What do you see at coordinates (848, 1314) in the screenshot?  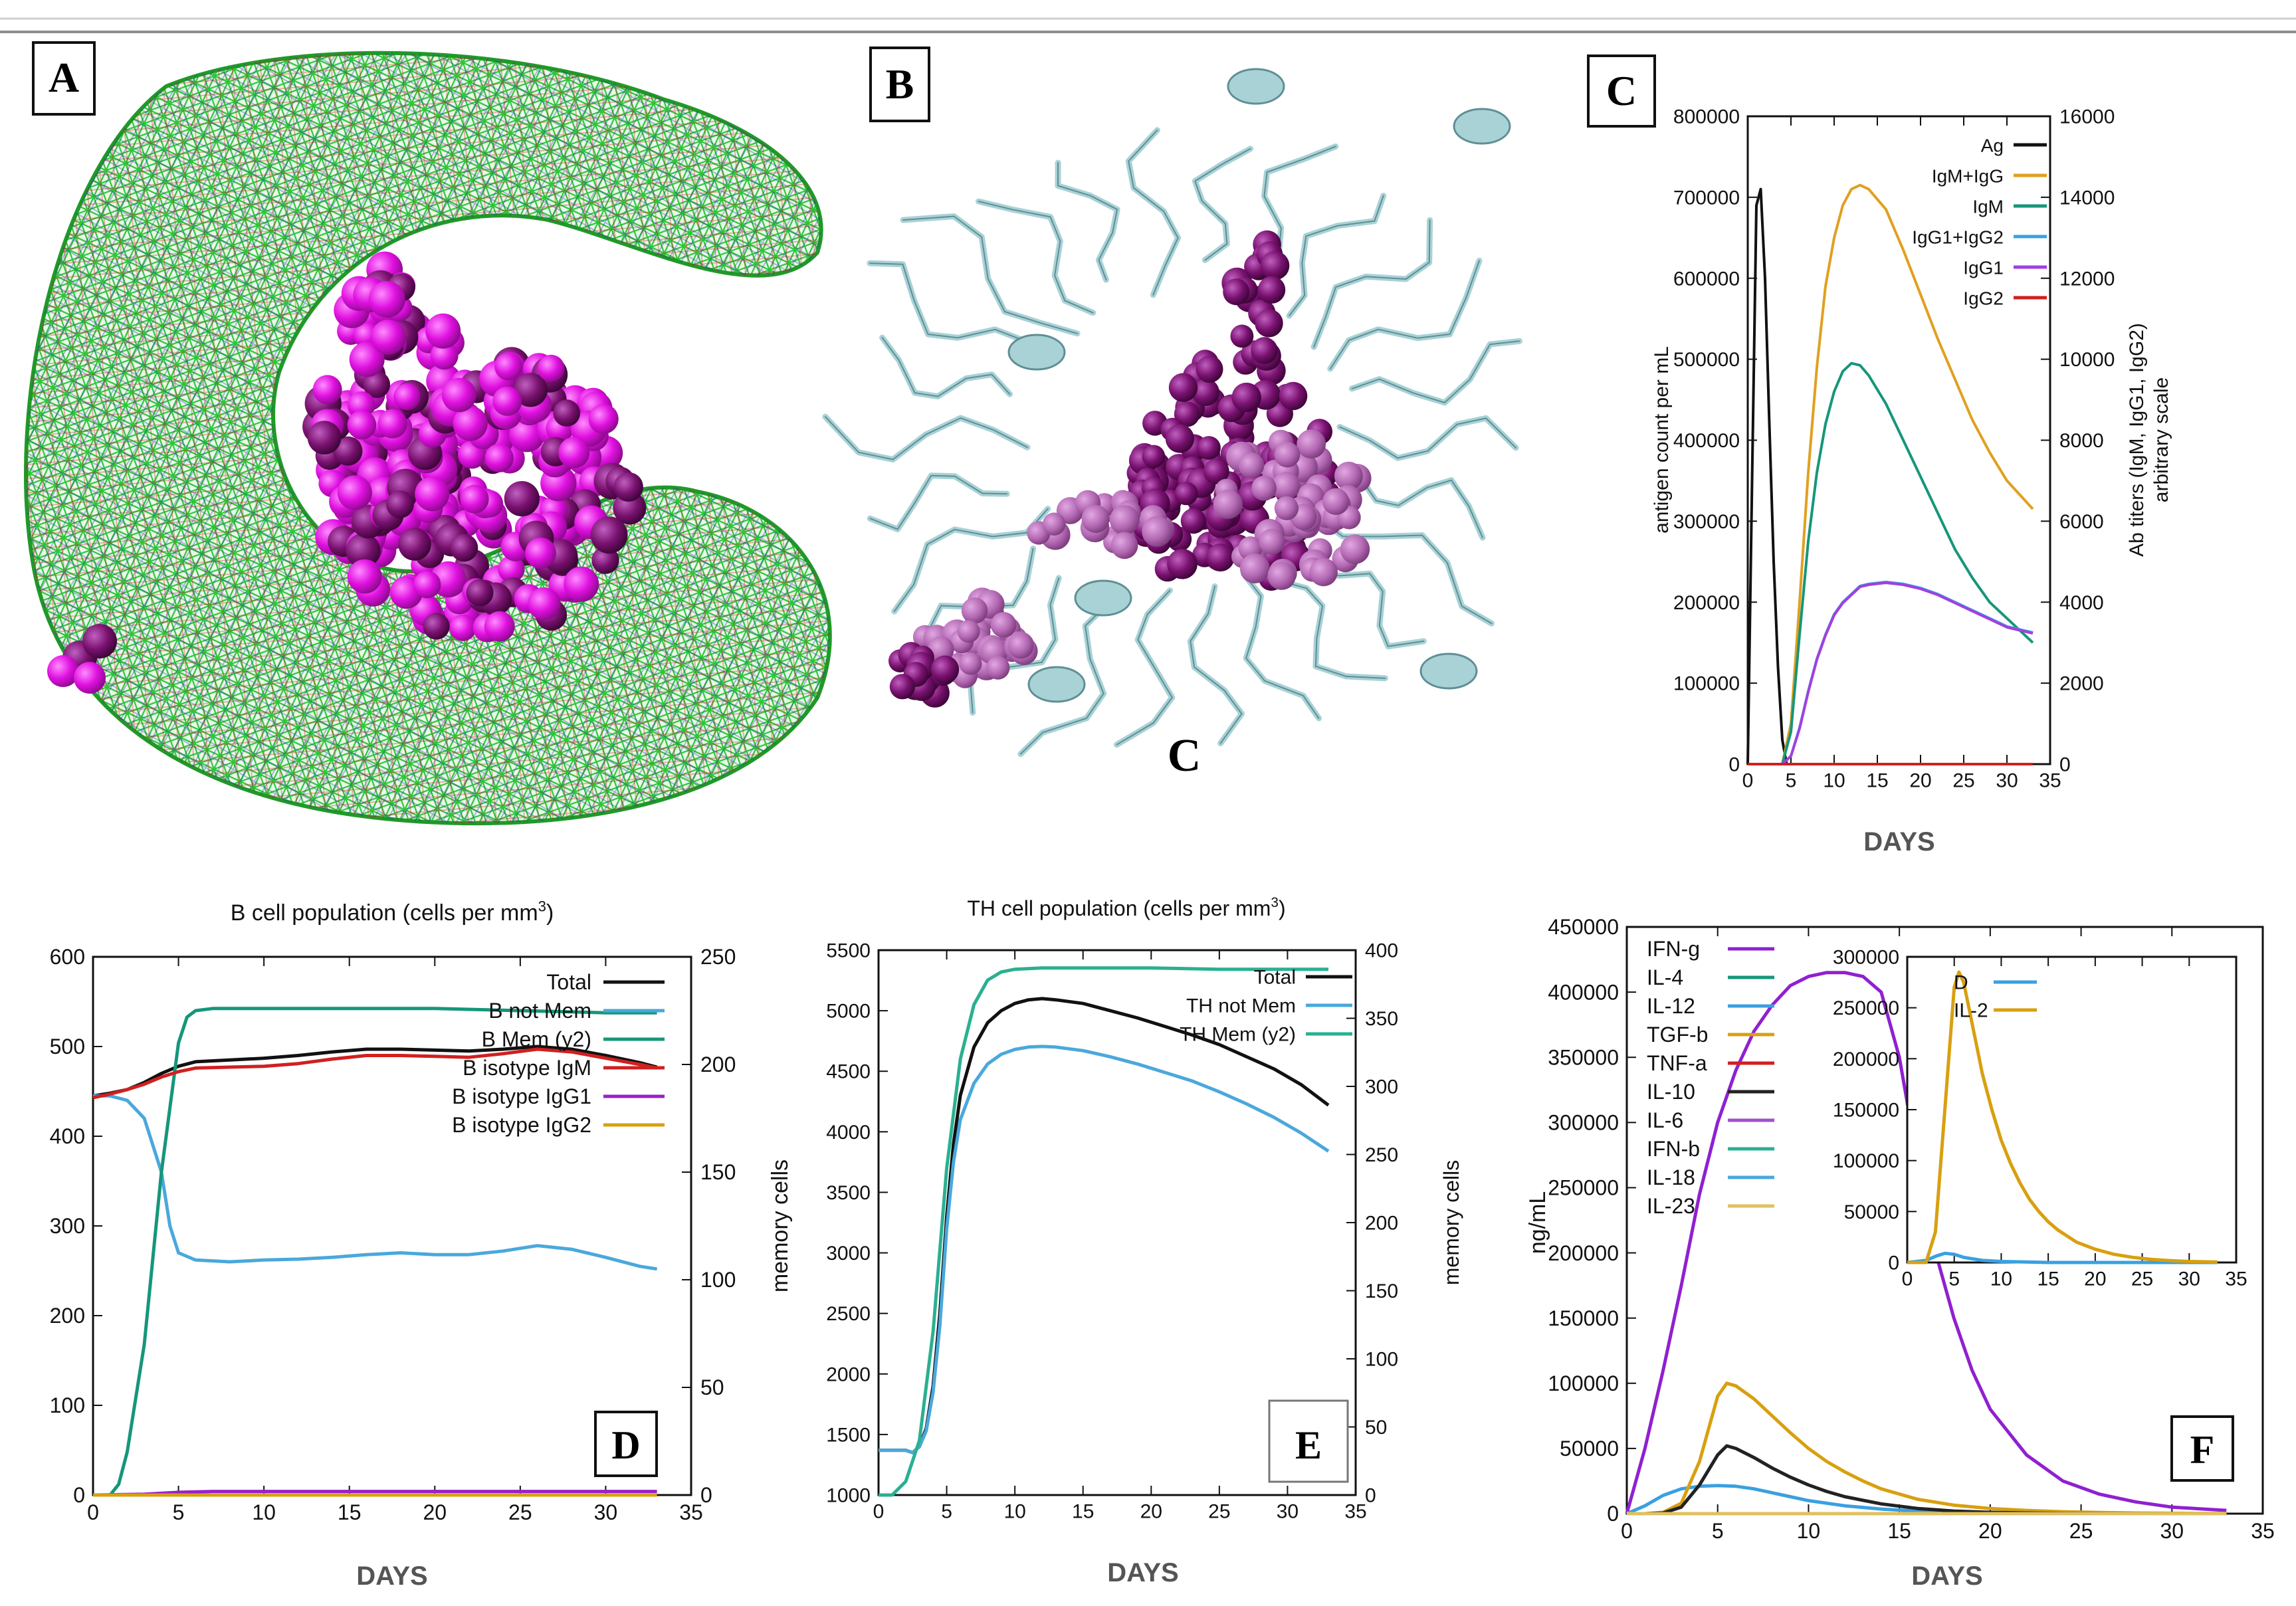 I see `y-tick-label: 2500` at bounding box center [848, 1314].